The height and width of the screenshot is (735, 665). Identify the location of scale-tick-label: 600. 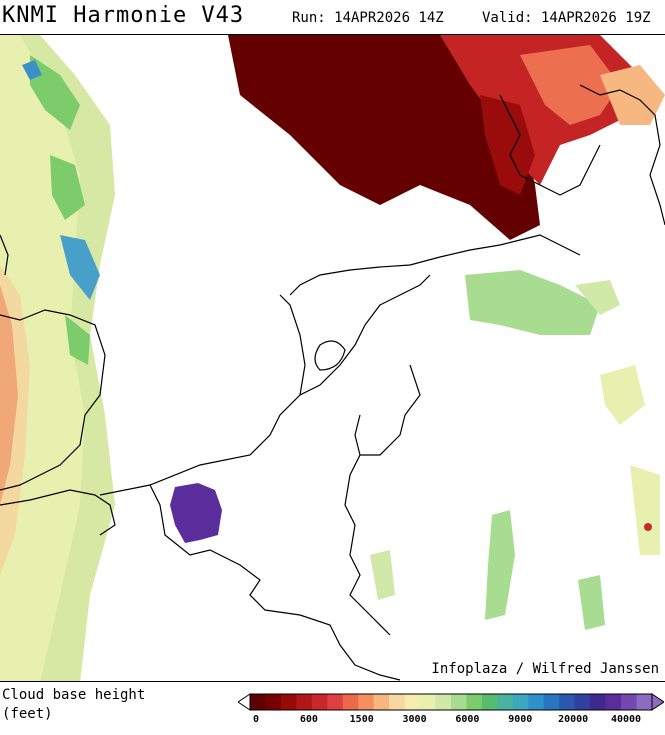
(308, 719).